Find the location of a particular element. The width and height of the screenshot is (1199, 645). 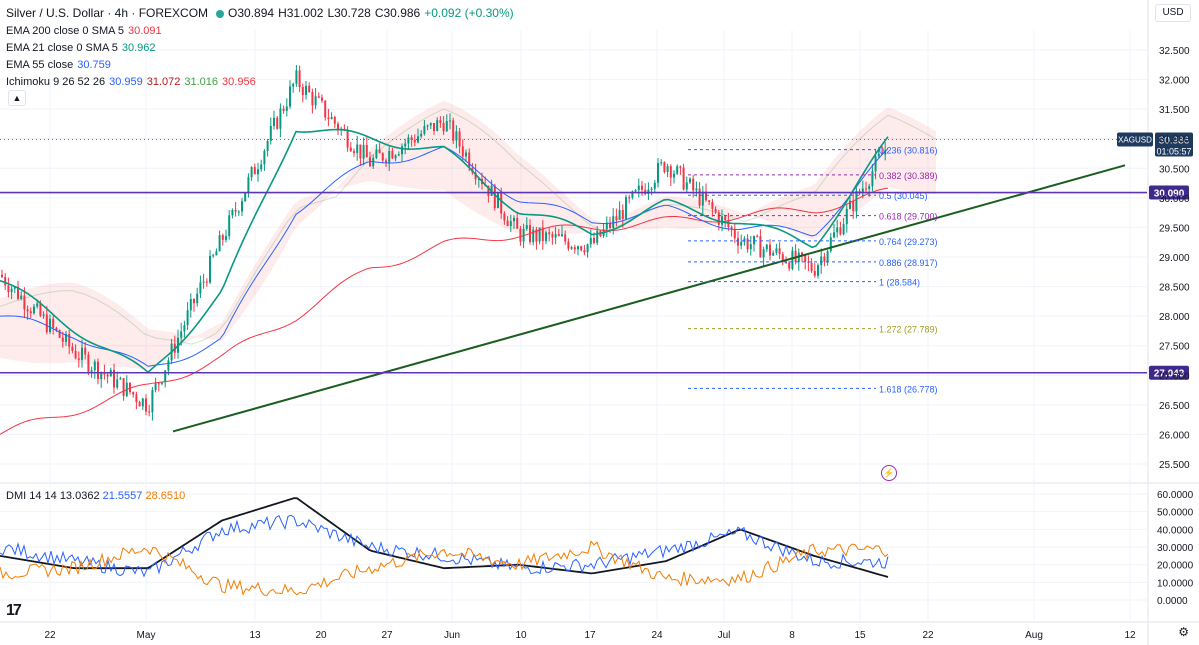

price-tick-label: 26.000 is located at coordinates (1174, 435).